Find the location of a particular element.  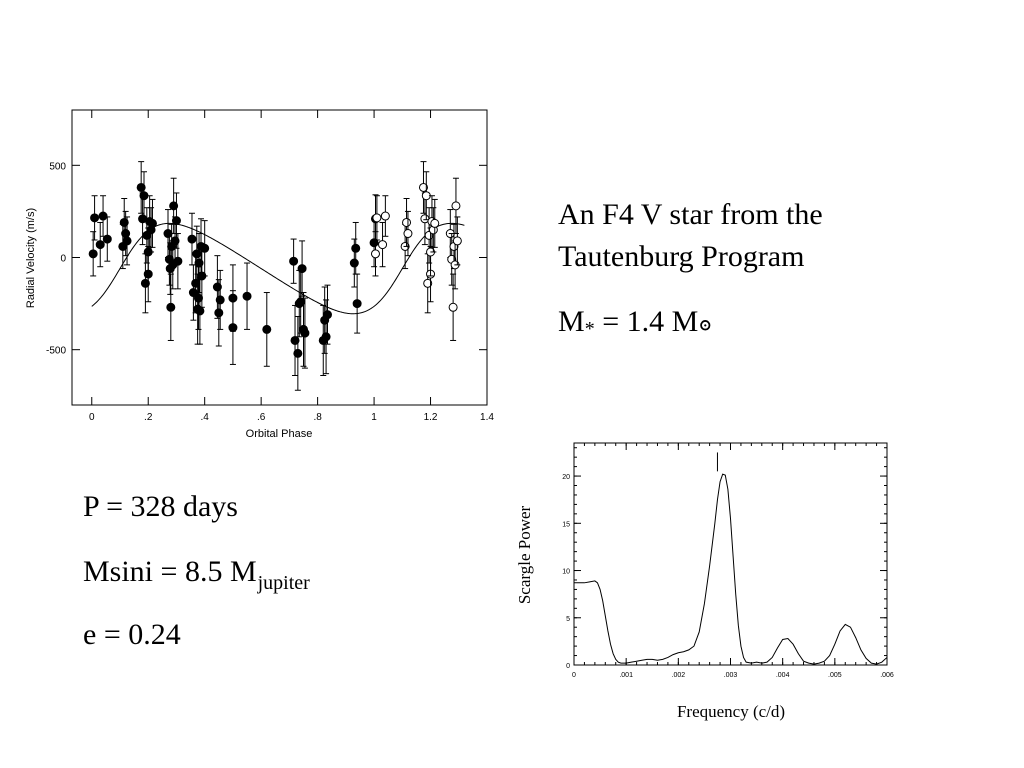

rv-x-tick-label: .8 is located at coordinates (317, 417).